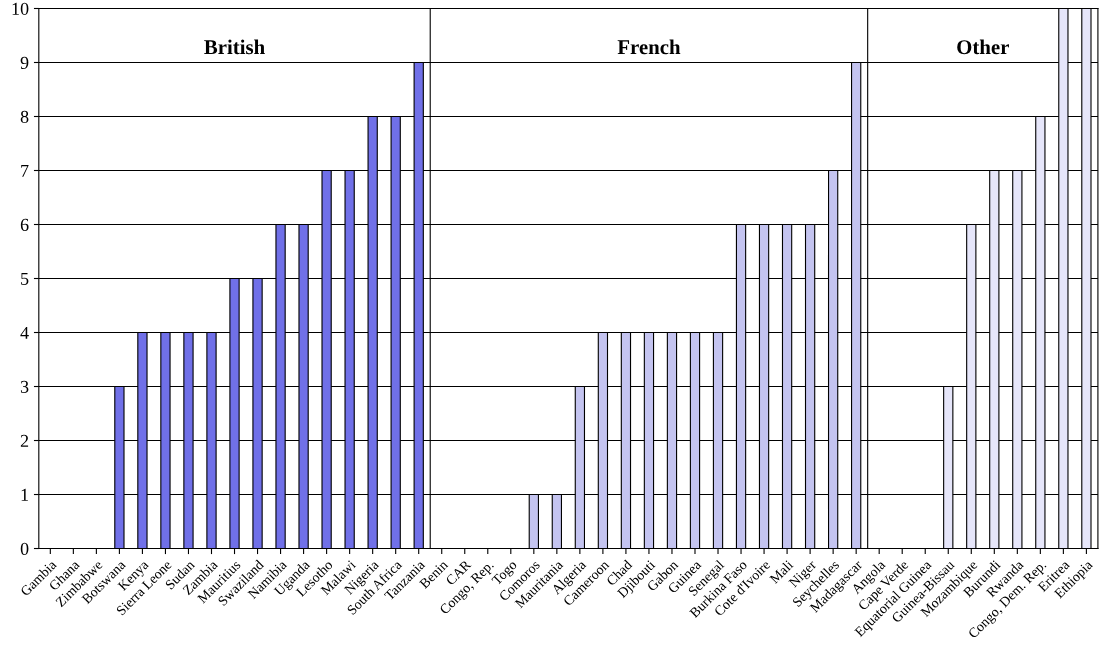 The height and width of the screenshot is (653, 1109). Describe the element at coordinates (25, 170) in the screenshot. I see `y-tick-label: 7` at that location.